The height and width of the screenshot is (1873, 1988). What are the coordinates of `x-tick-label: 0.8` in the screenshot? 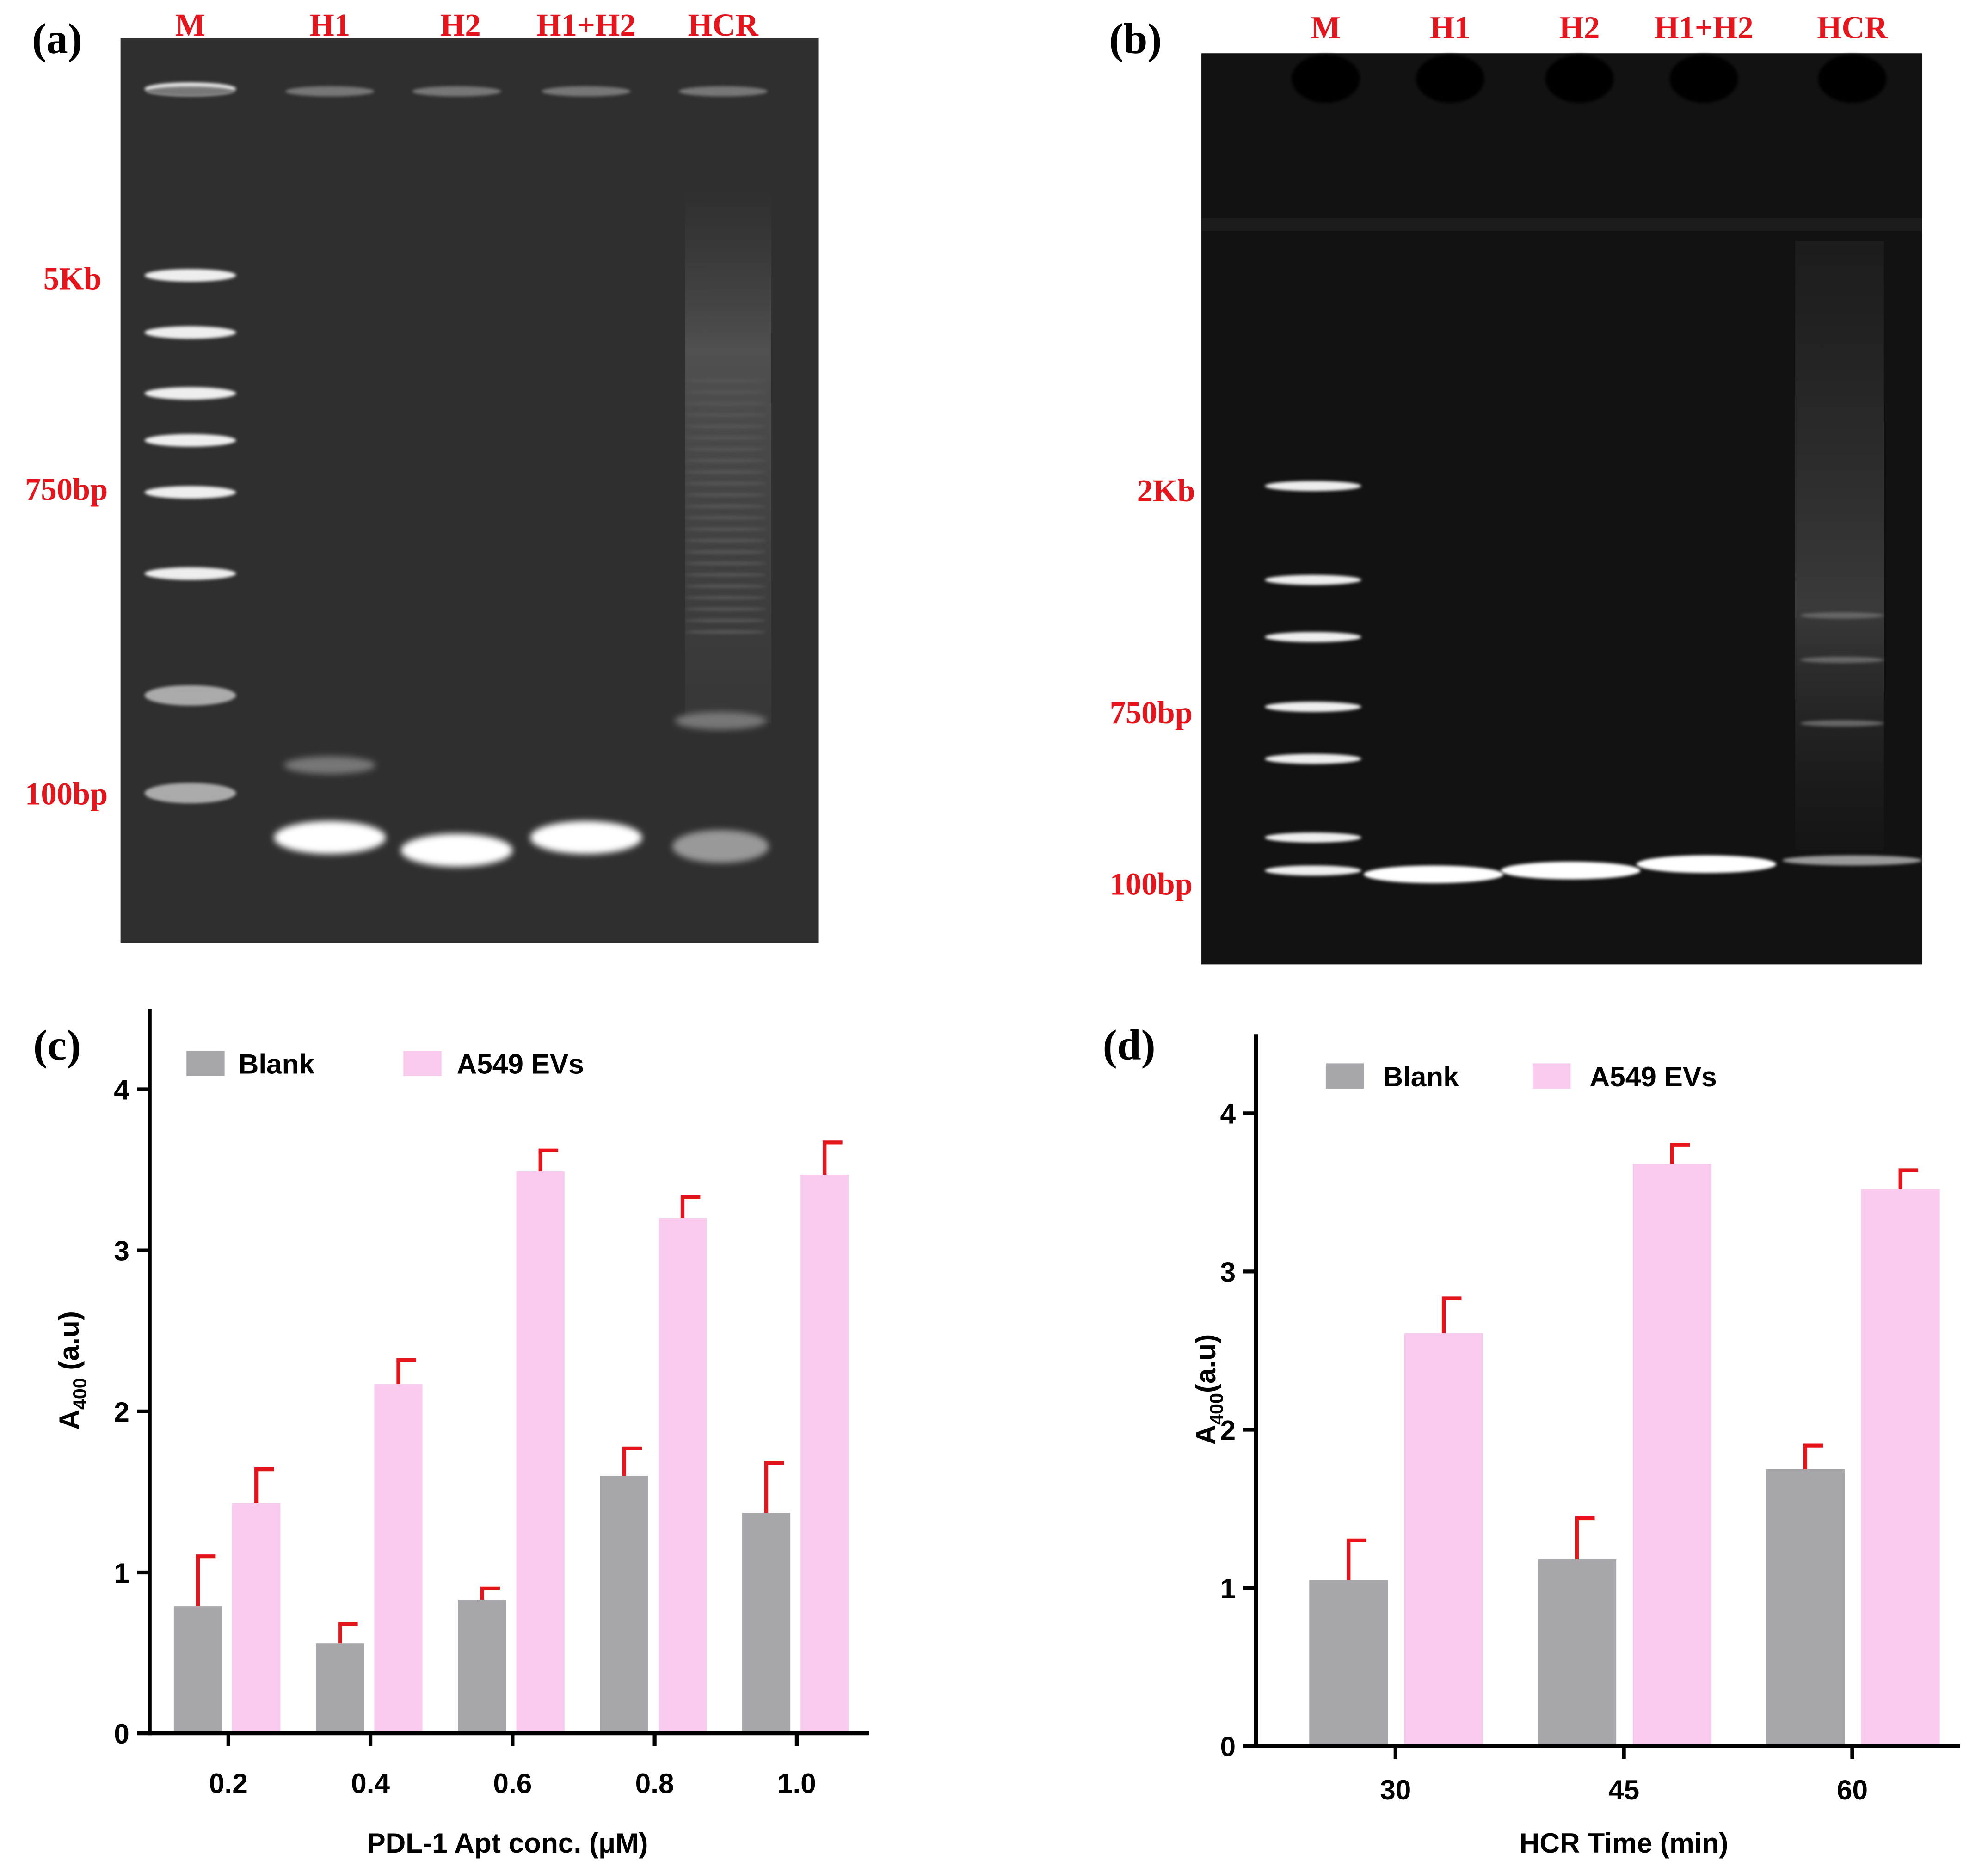 It's located at (654, 1783).